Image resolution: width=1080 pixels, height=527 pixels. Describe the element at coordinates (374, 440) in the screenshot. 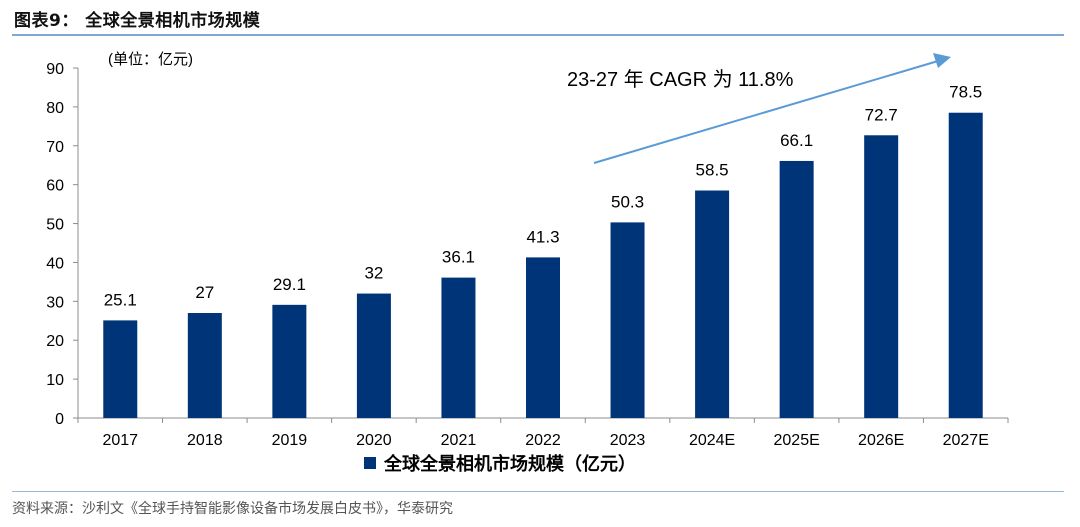

I see `x-tick-label: 2020` at that location.